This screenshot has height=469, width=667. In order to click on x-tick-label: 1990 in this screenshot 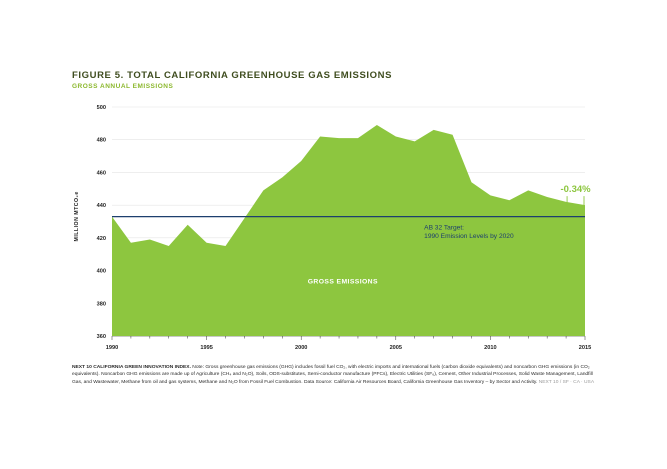, I will do `click(112, 348)`.